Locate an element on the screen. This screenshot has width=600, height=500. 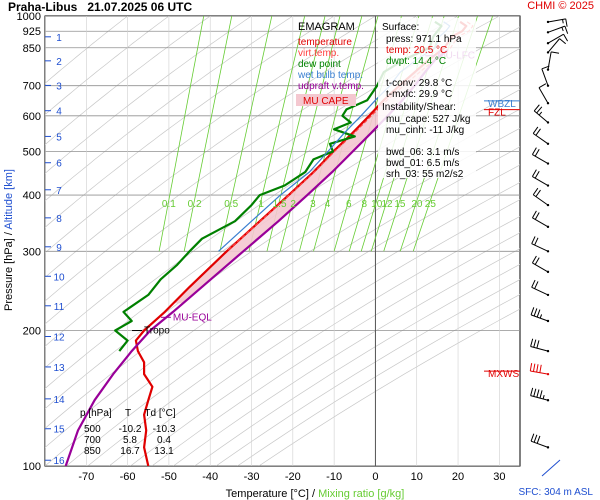
table-cell: -10.2 is located at coordinates (130, 429).